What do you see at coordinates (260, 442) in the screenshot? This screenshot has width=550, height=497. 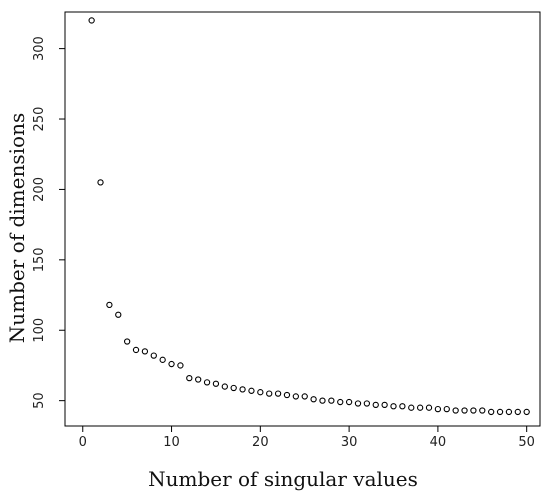 I see `x-tick-label: 20` at bounding box center [260, 442].